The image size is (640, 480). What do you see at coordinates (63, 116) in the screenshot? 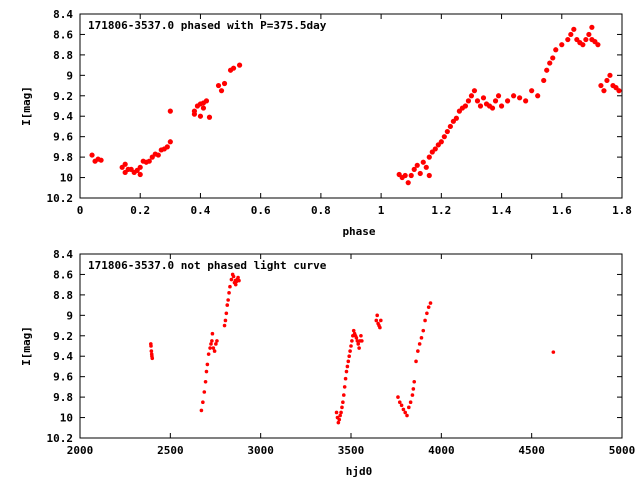
I see `y-tick-label: 9.4` at bounding box center [63, 116].